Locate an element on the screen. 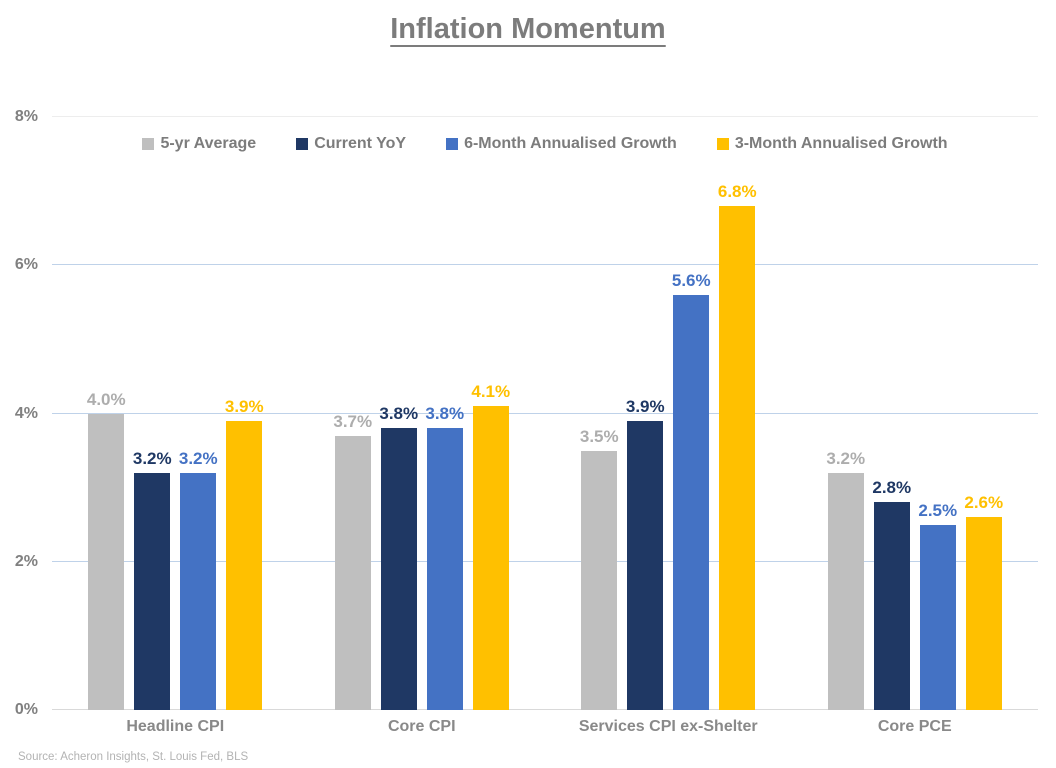  bar-value-label: 3.7% is located at coordinates (353, 421).